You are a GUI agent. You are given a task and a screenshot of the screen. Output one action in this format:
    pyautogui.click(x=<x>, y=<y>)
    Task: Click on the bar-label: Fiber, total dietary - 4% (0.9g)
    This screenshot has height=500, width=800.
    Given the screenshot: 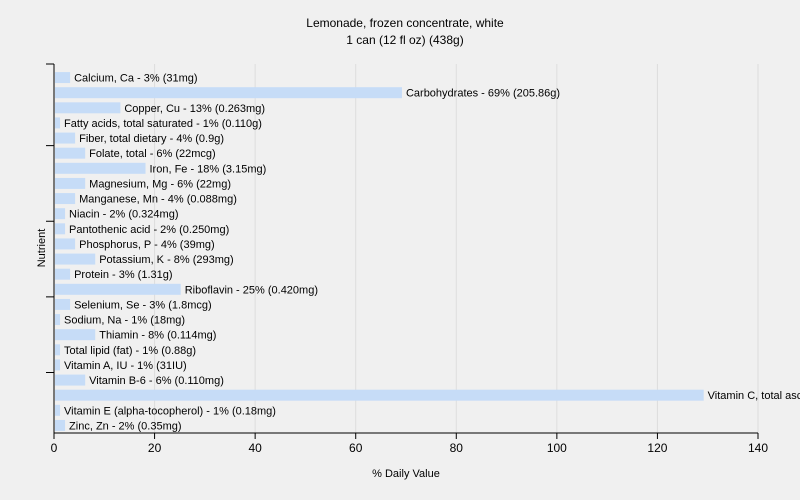 What is the action you would take?
    pyautogui.click(x=151, y=139)
    